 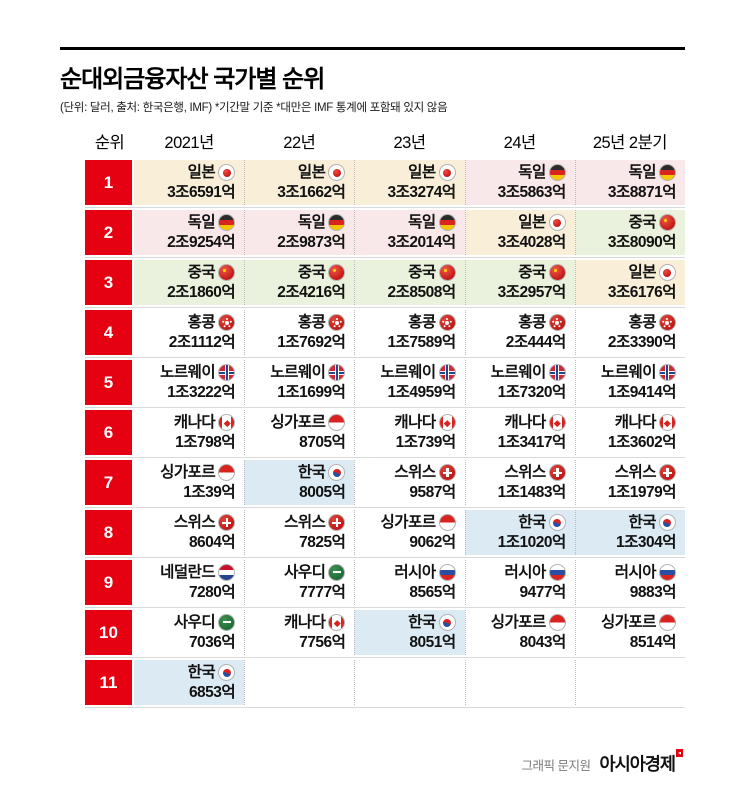 I want to click on asset-value: 2조3390억, so click(x=642, y=342).